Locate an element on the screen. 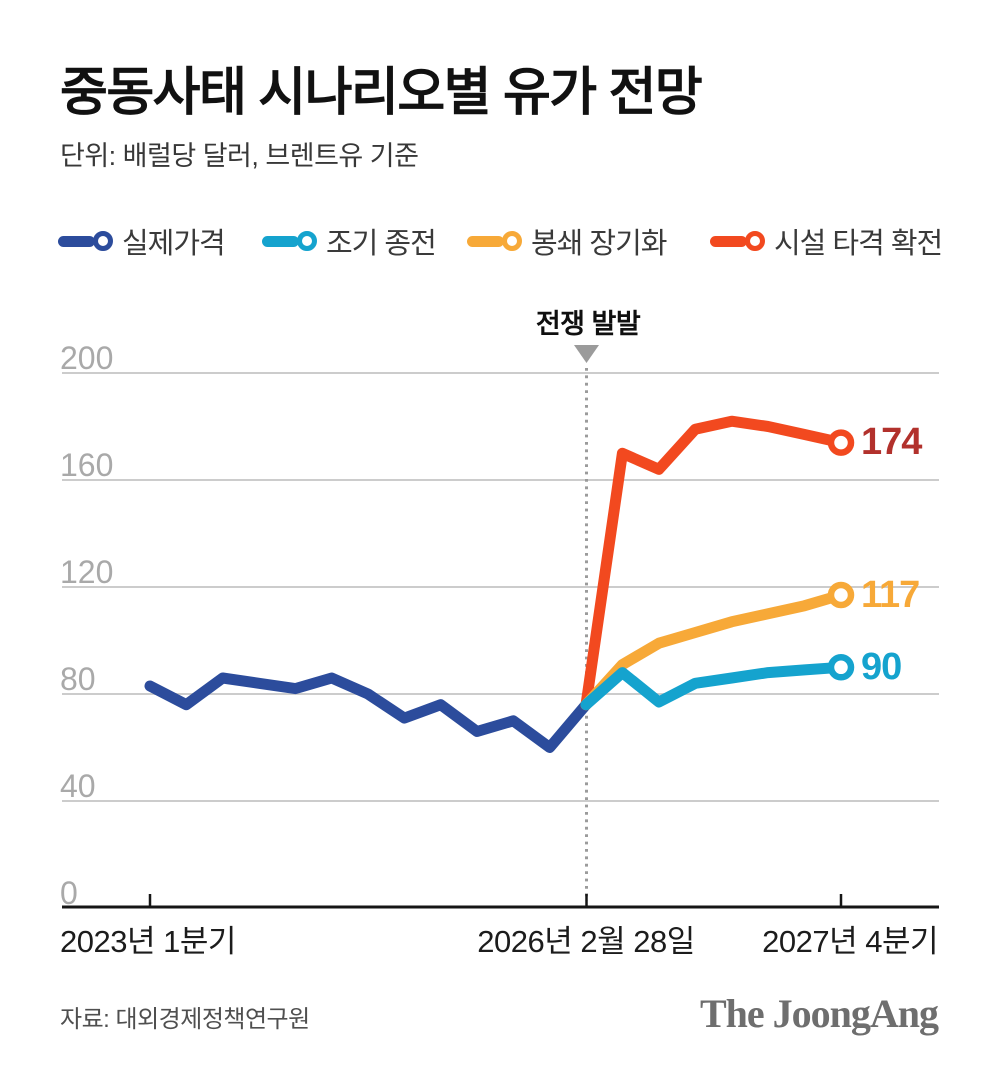  event-annotation-label: 전쟁 발발 is located at coordinates (588, 324).